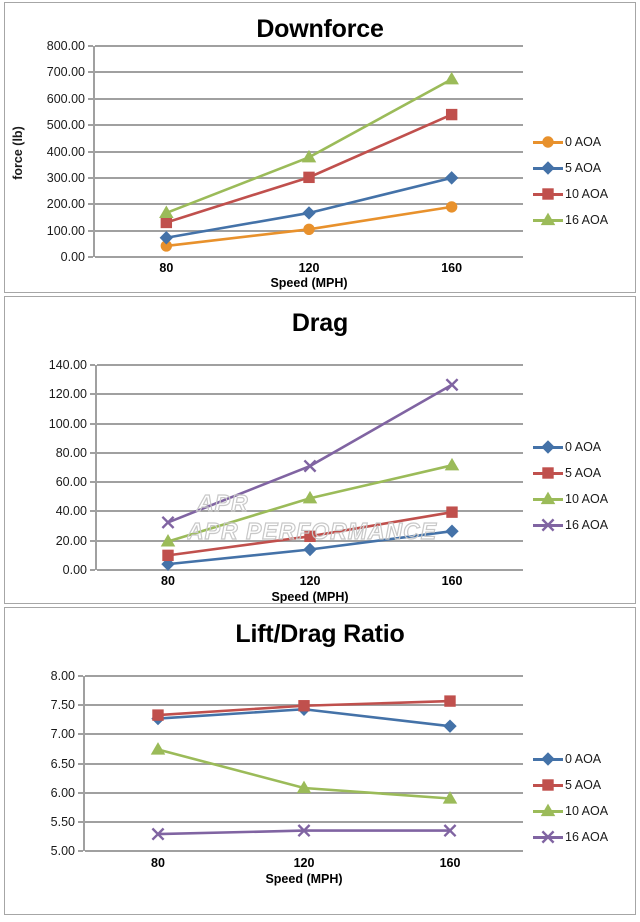 The width and height of the screenshot is (640, 922). What do you see at coordinates (71, 452) in the screenshot?
I see `y-axis-tick-label: 80.00` at bounding box center [71, 452].